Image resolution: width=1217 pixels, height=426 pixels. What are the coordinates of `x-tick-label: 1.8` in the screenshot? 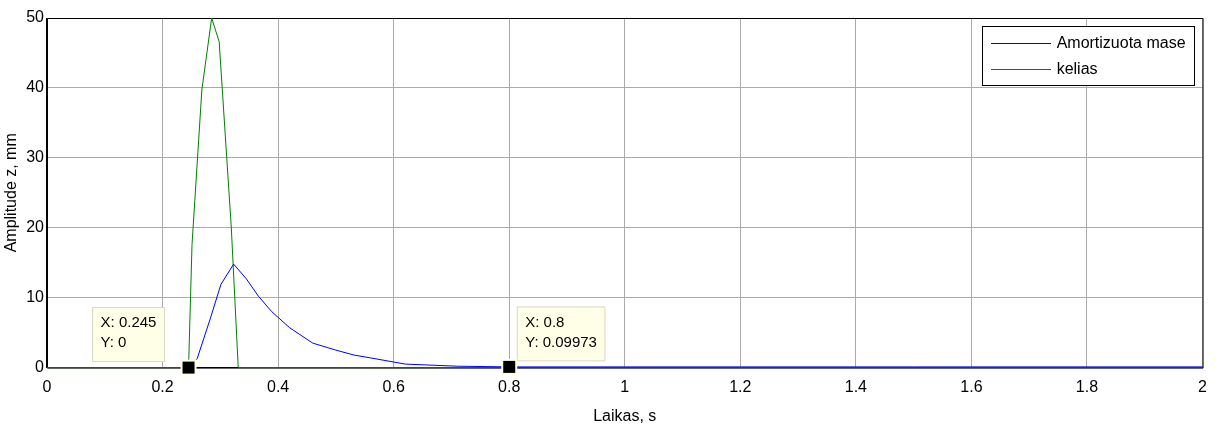 It's located at (1087, 386).